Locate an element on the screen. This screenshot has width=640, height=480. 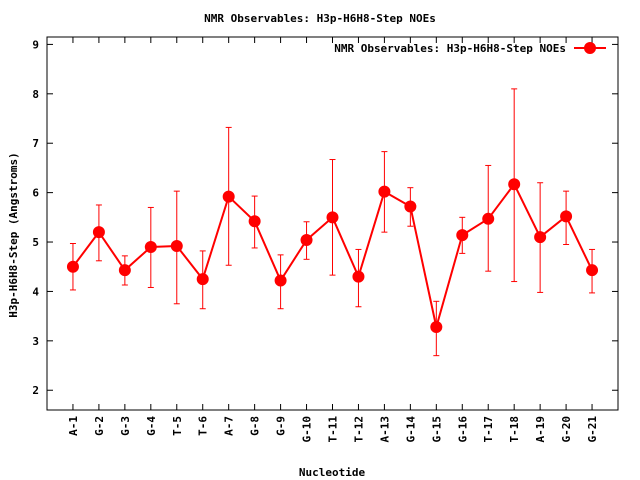
y-tick-label: 4 is located at coordinates (35, 291).